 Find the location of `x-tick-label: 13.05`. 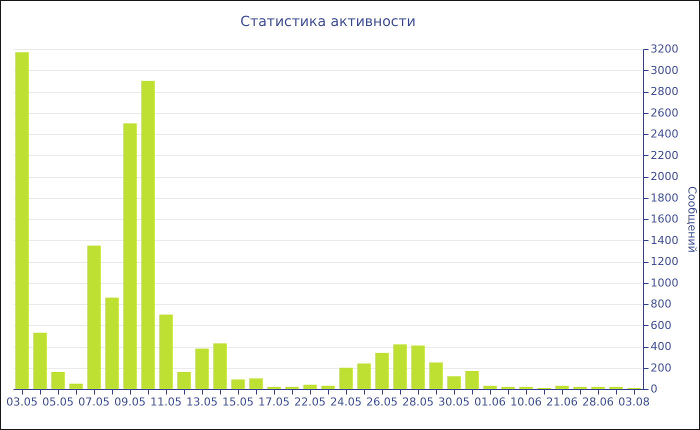

x-tick-label: 13.05 is located at coordinates (202, 402).